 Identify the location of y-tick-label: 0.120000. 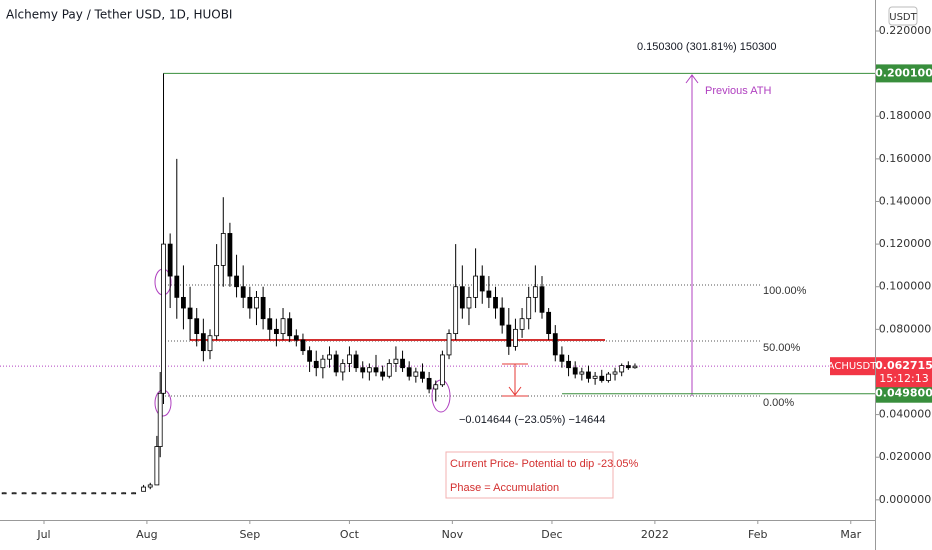
(905, 243).